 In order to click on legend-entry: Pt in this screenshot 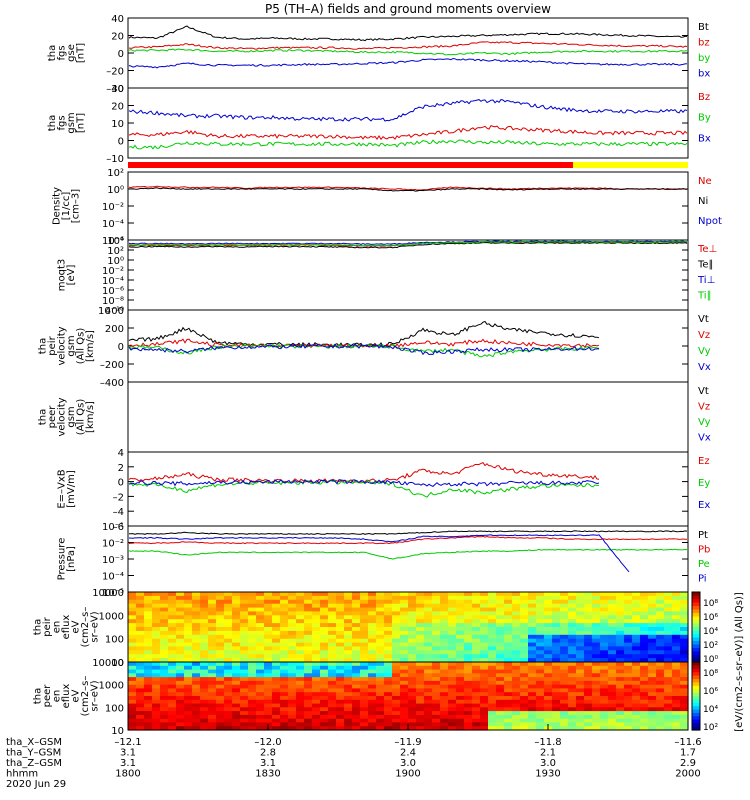, I will do `click(703, 535)`.